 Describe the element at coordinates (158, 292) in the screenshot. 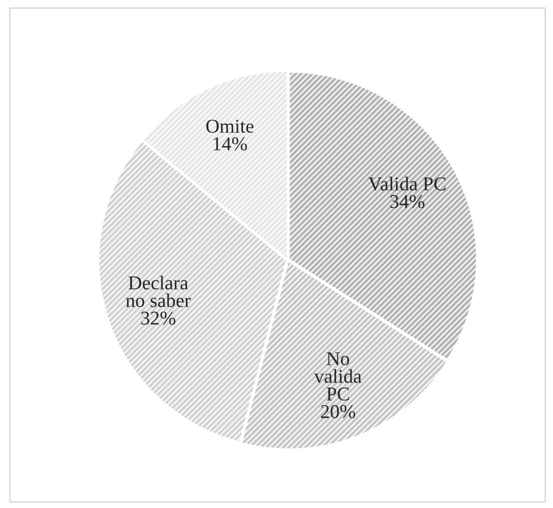

I see `slice-label: Declara no saber` at that location.